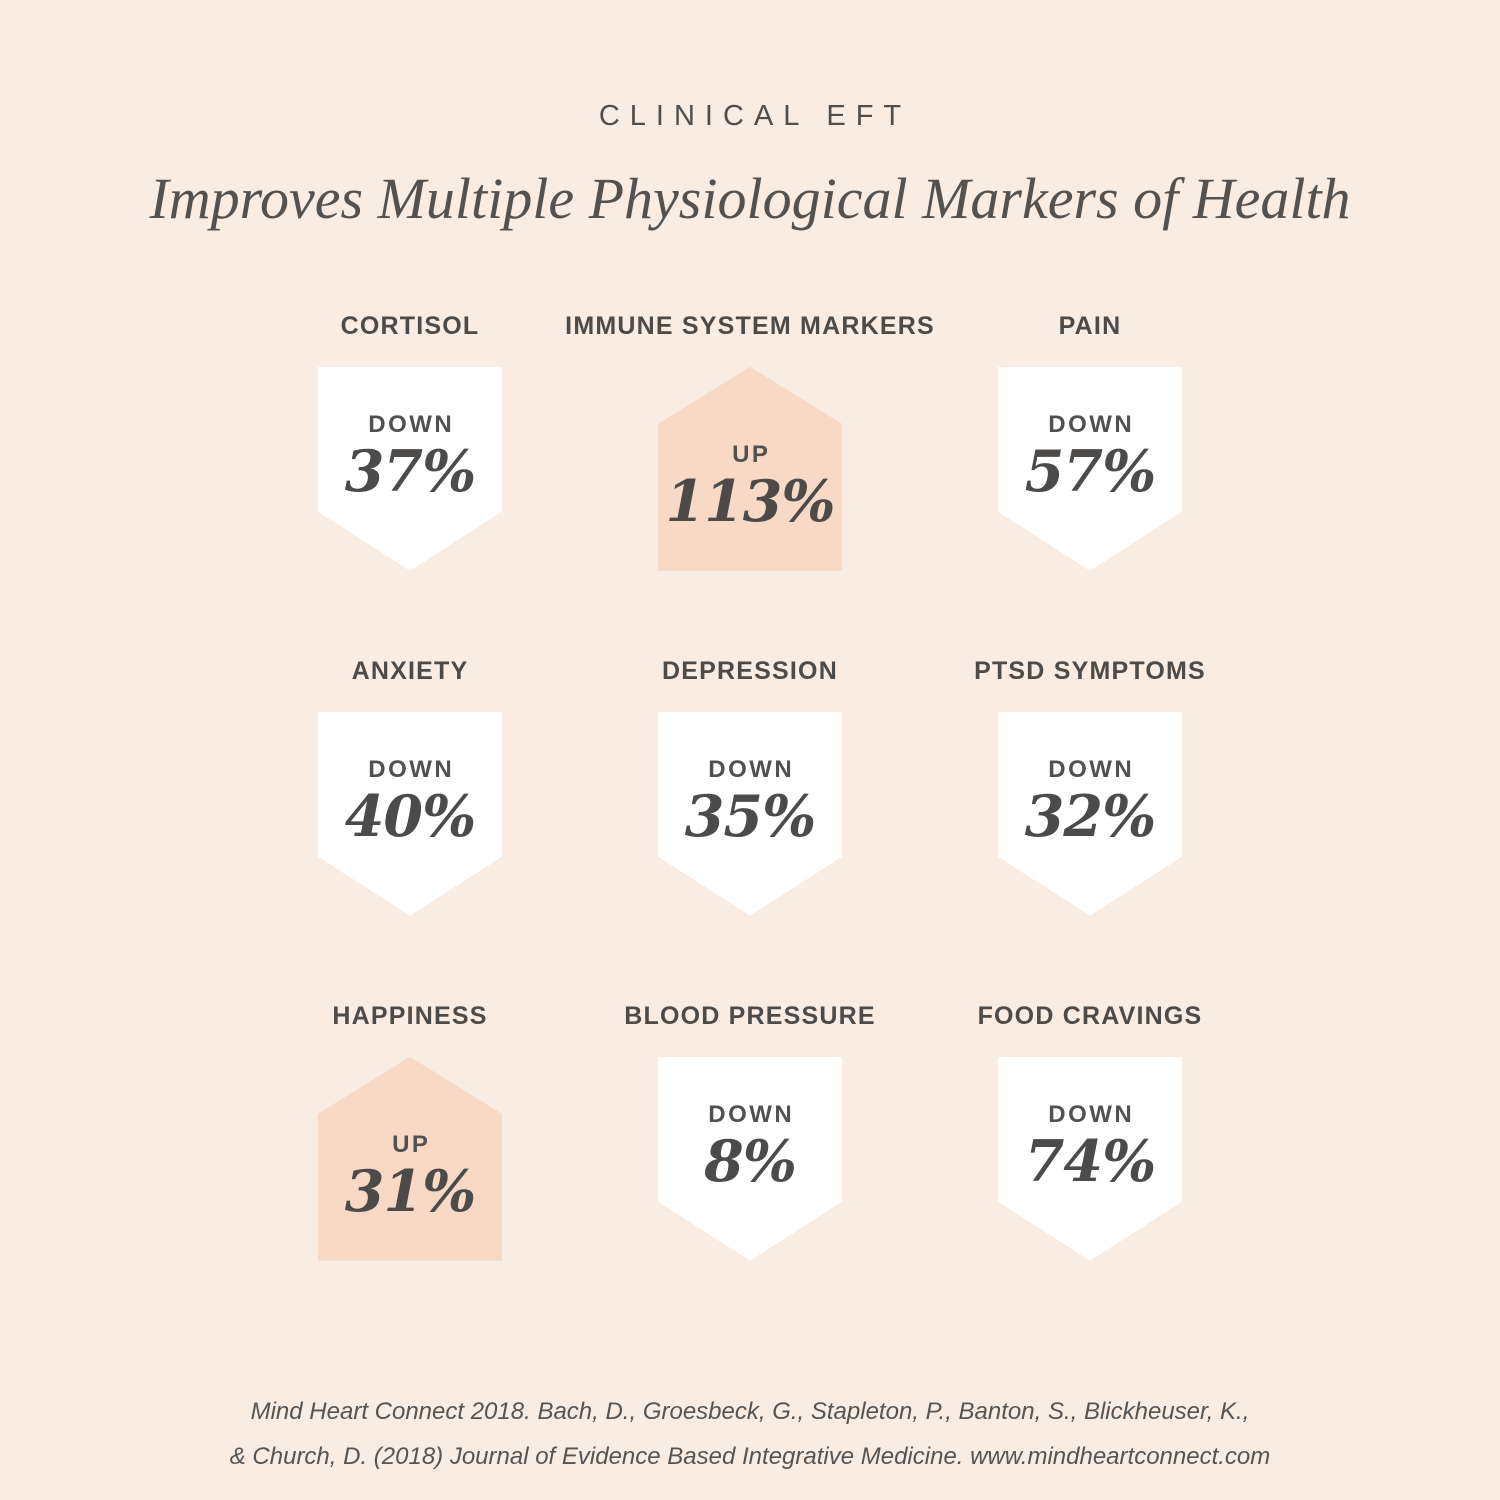  Describe the element at coordinates (1090, 670) in the screenshot. I see `metric-label: PTSD SYMPTOMS` at that location.